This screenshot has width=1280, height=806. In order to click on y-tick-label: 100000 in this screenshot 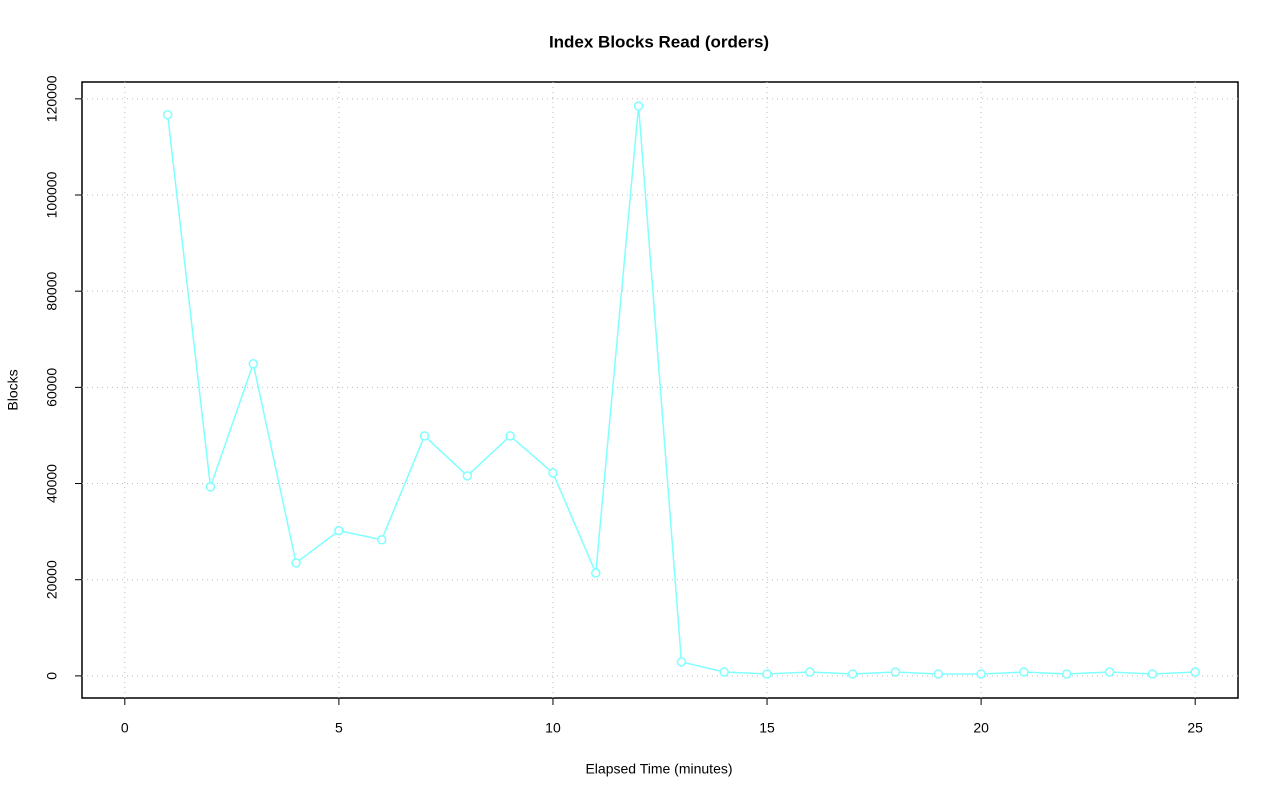, I will do `click(52, 194)`.